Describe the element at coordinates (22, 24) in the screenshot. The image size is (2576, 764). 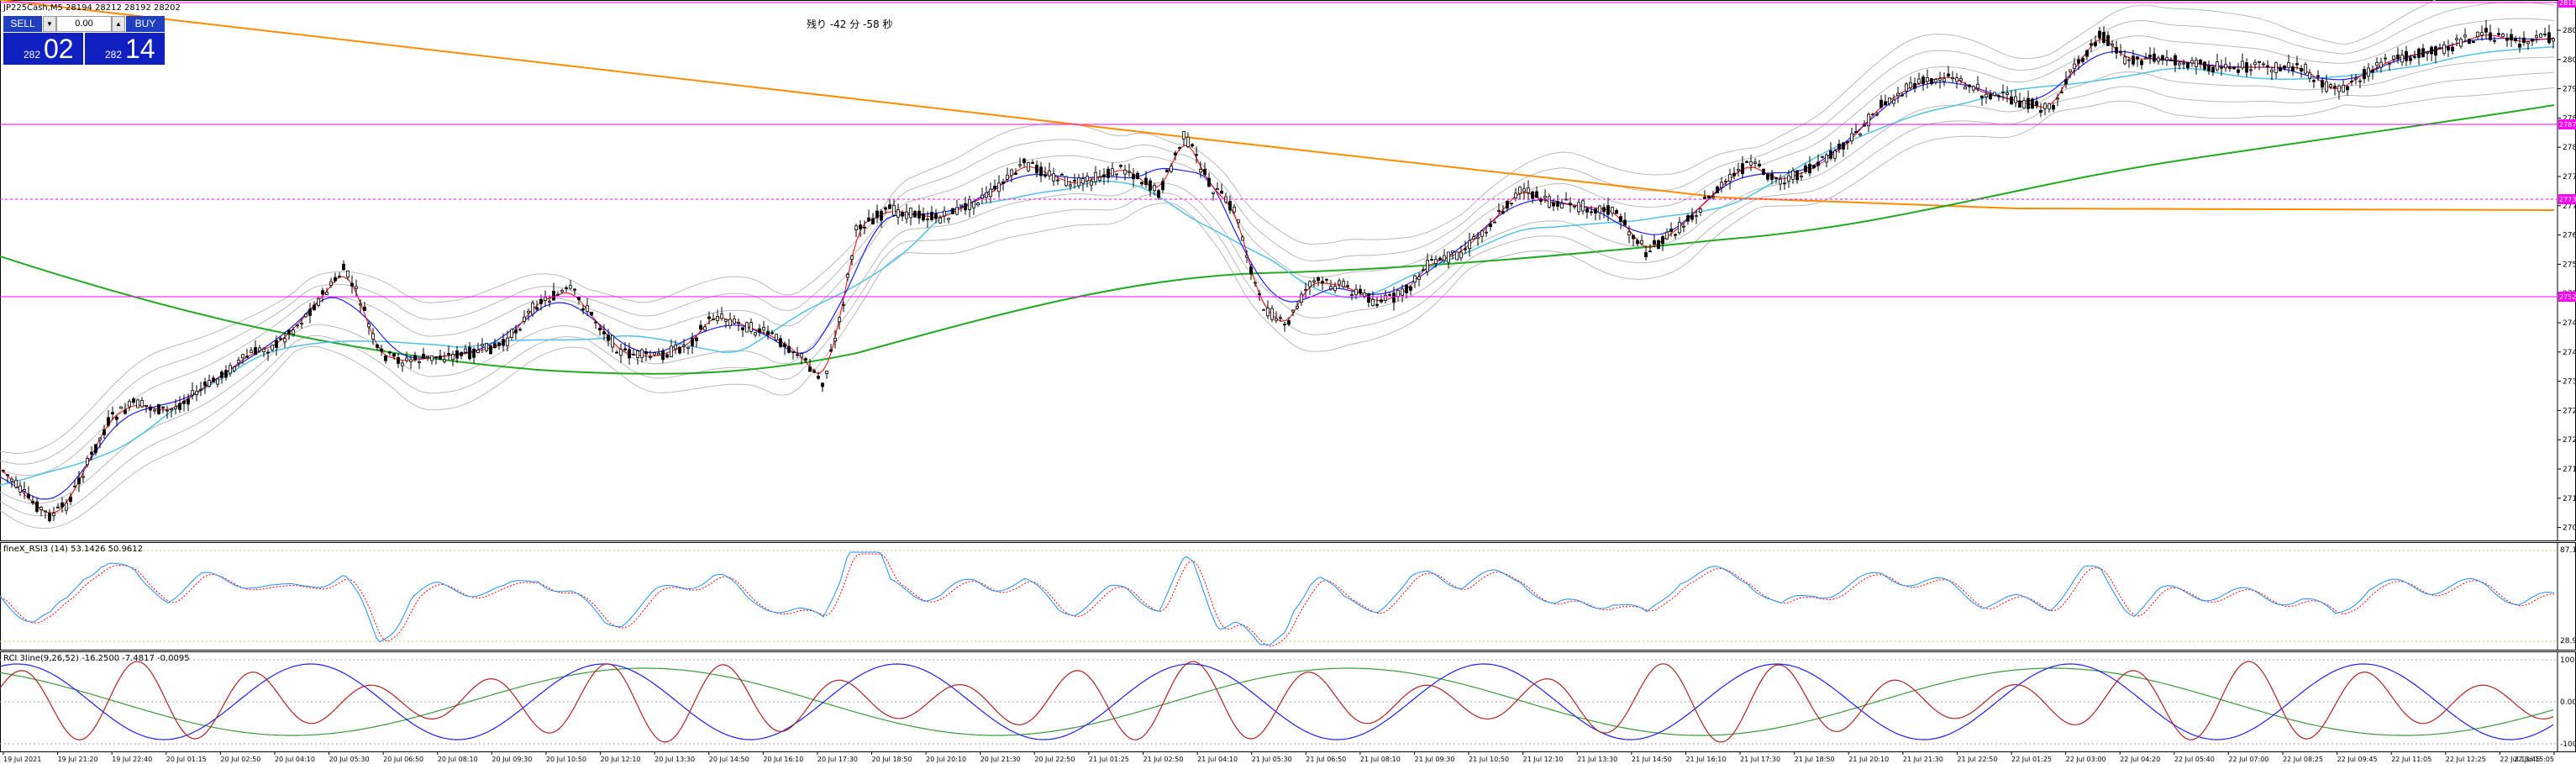
I see `sell-button: SELL` at that location.